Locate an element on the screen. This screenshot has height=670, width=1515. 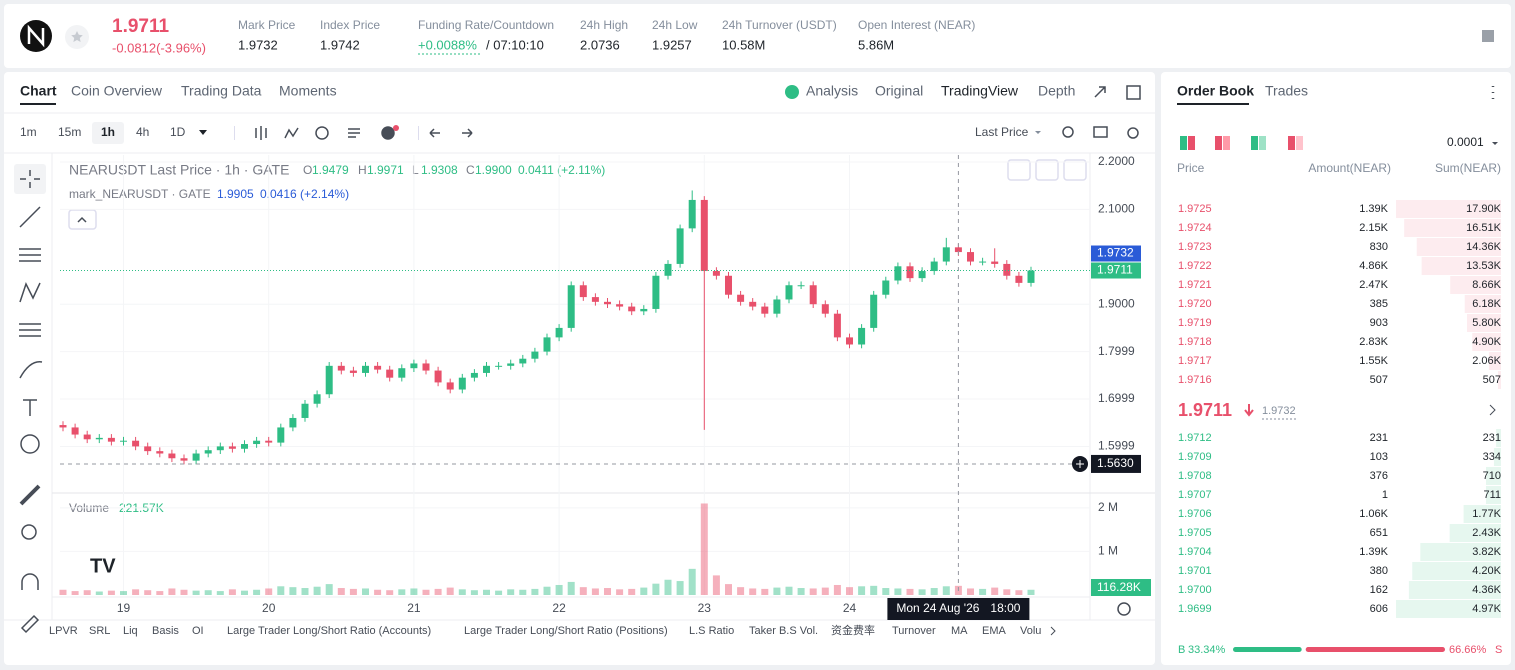
book-tab: Trades is located at coordinates (1286, 91).